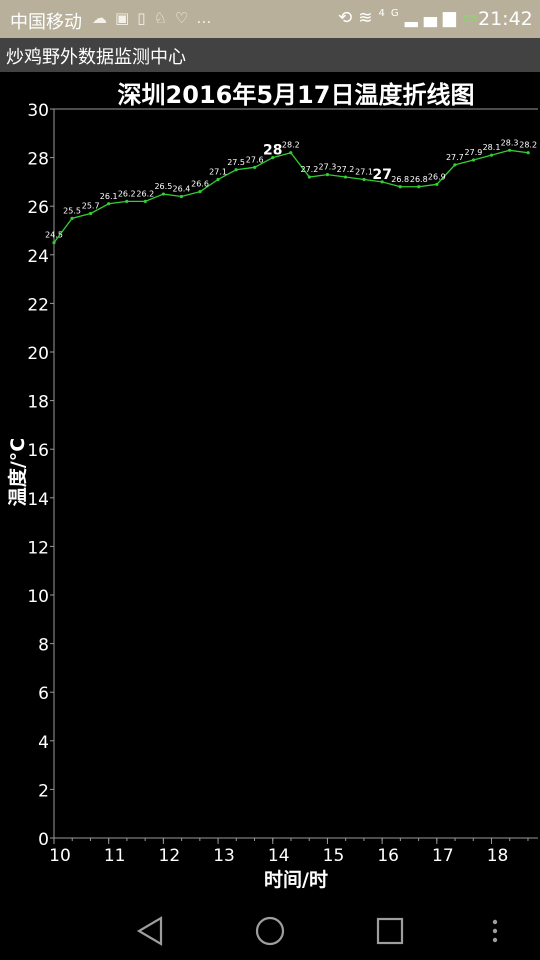 This screenshot has height=960, width=540. Describe the element at coordinates (328, 167) in the screenshot. I see `data-label: 27.3` at that location.